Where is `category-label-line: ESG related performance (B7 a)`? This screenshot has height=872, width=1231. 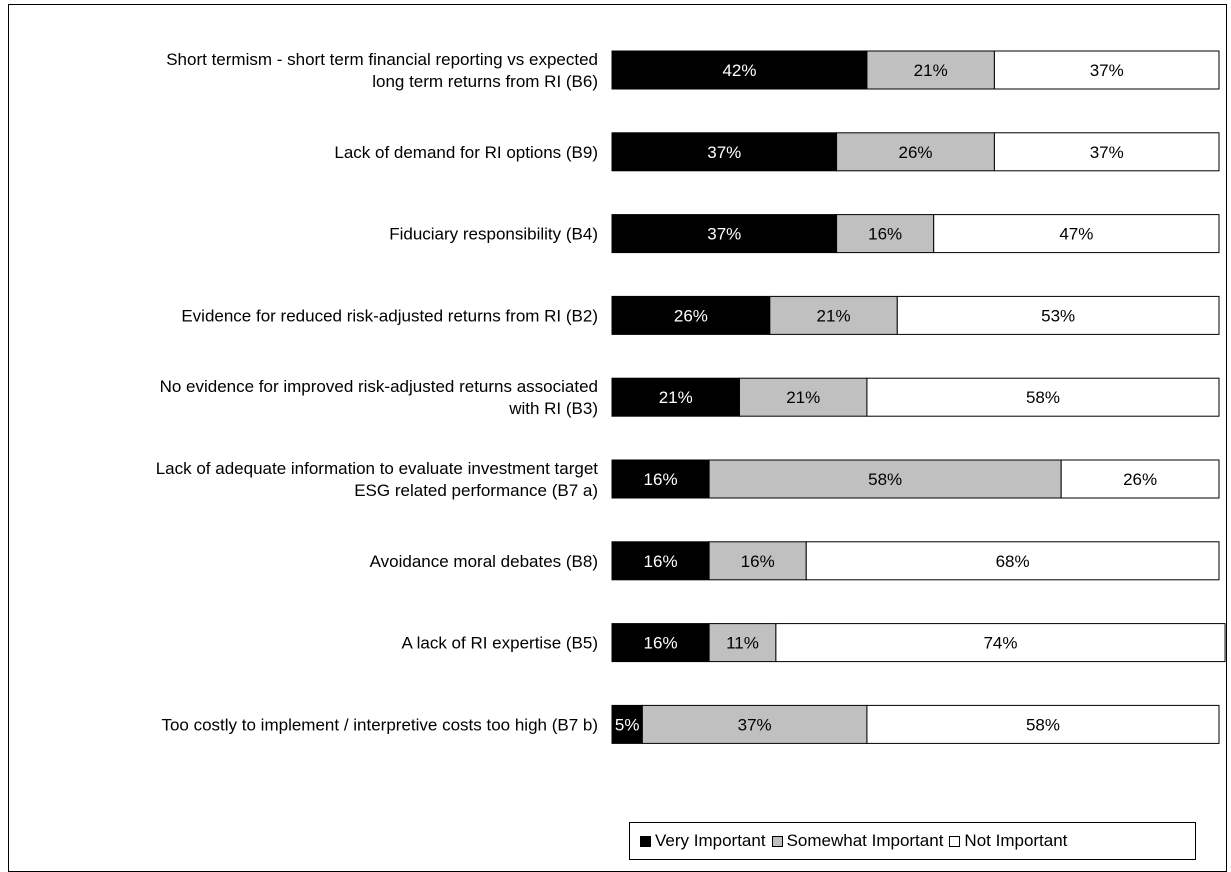
category-label-line: ESG related performance (B7 a) is located at coordinates (476, 490).